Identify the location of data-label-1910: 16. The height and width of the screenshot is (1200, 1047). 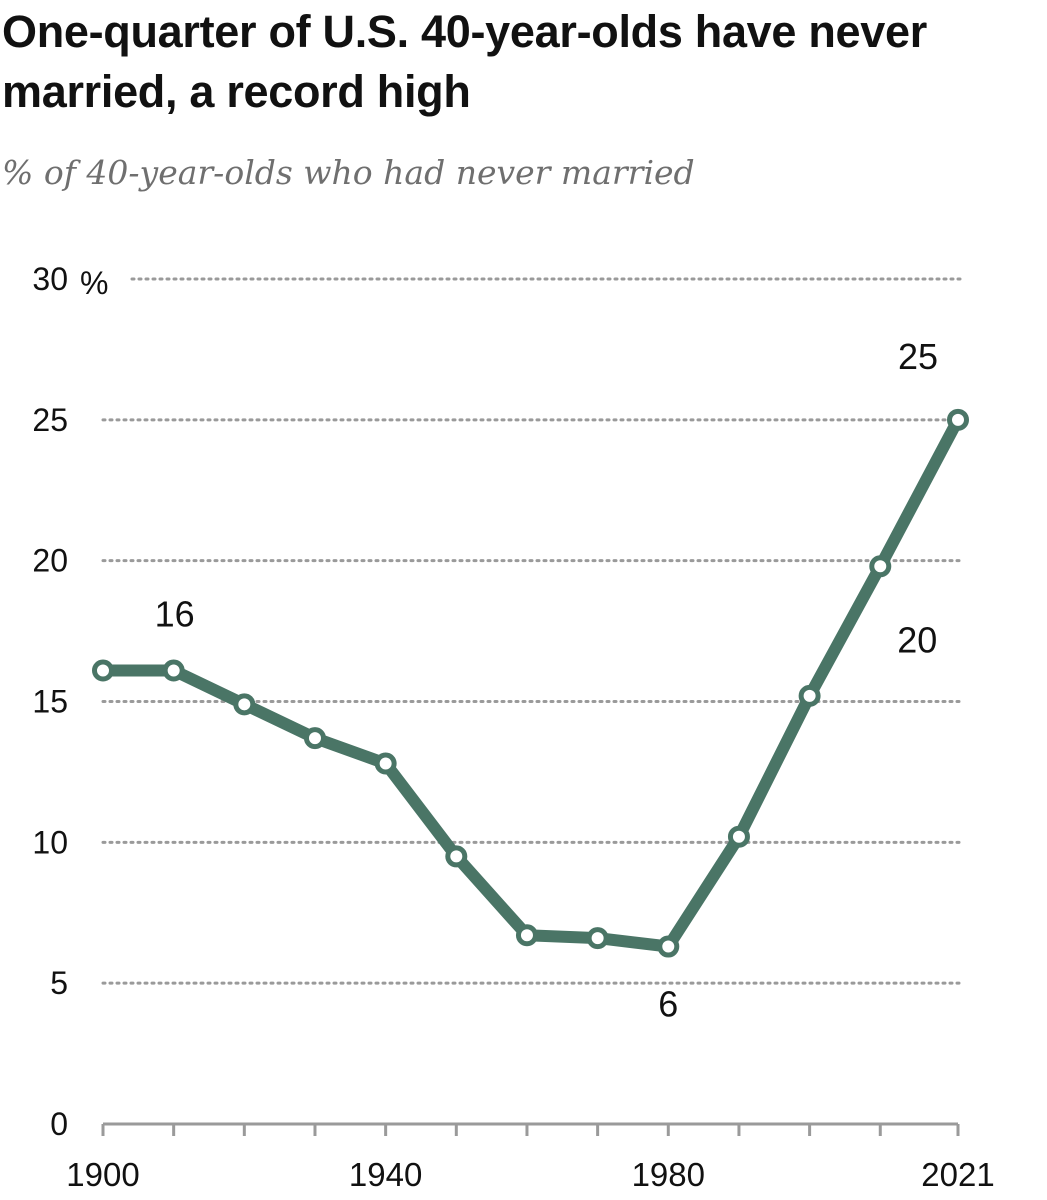
(175, 614).